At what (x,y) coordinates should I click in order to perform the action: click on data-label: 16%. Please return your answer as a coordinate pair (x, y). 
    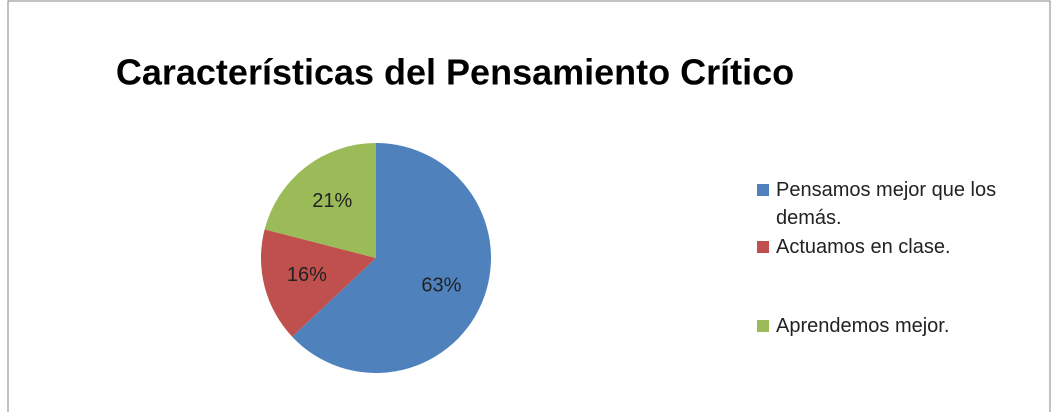
    Looking at the image, I should click on (307, 275).